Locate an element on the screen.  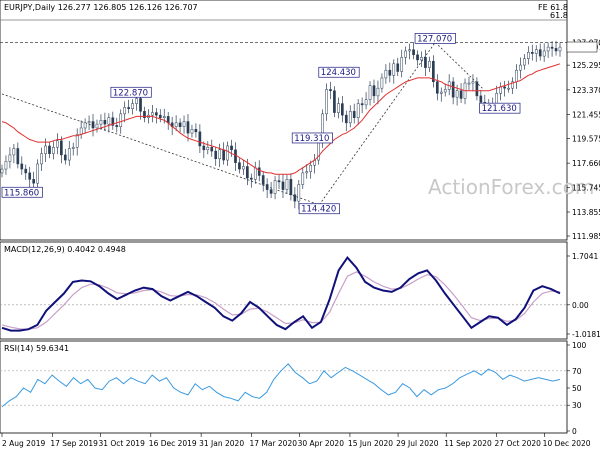
rsi-y-axis: 100 70 50 30 0 is located at coordinates (577, 388).